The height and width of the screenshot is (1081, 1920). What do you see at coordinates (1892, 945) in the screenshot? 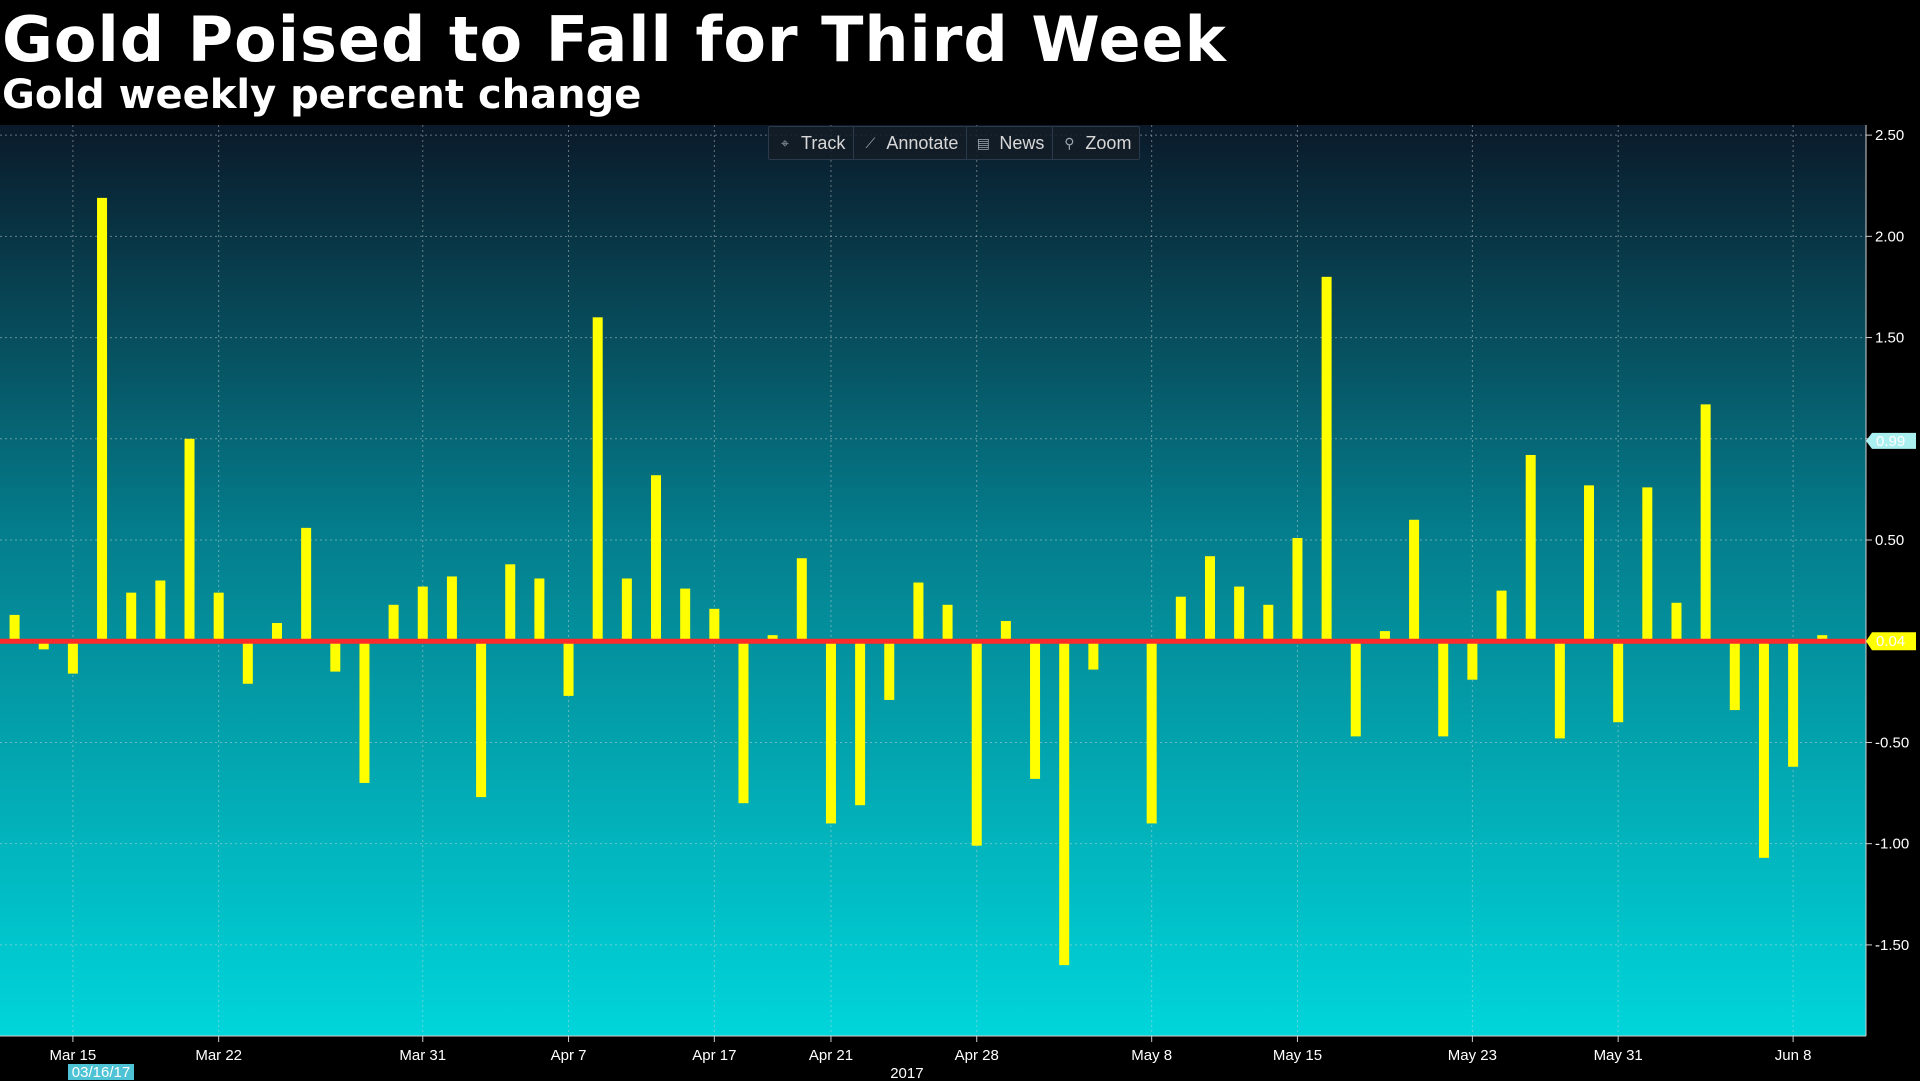
I see `y-tick-label: -1.50` at bounding box center [1892, 945].